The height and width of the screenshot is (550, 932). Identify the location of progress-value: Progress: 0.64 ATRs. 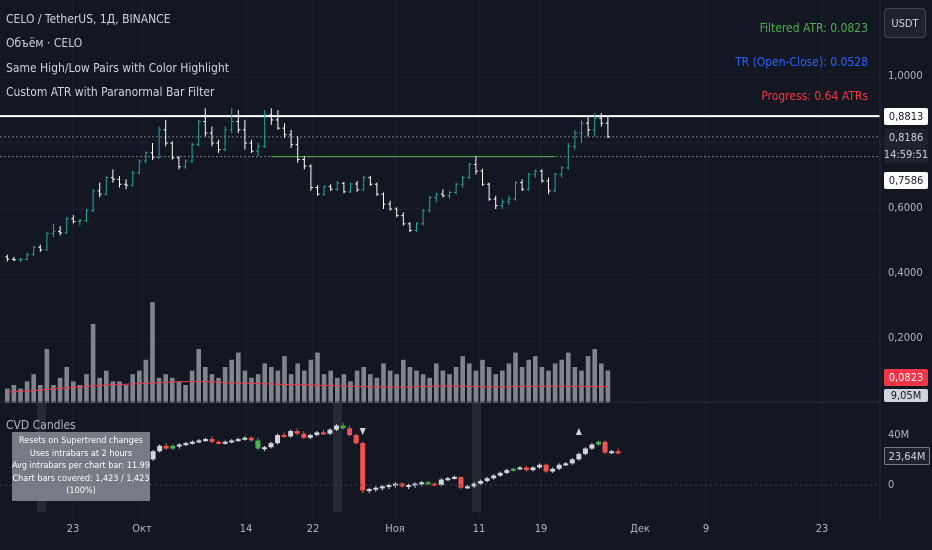
(814, 96).